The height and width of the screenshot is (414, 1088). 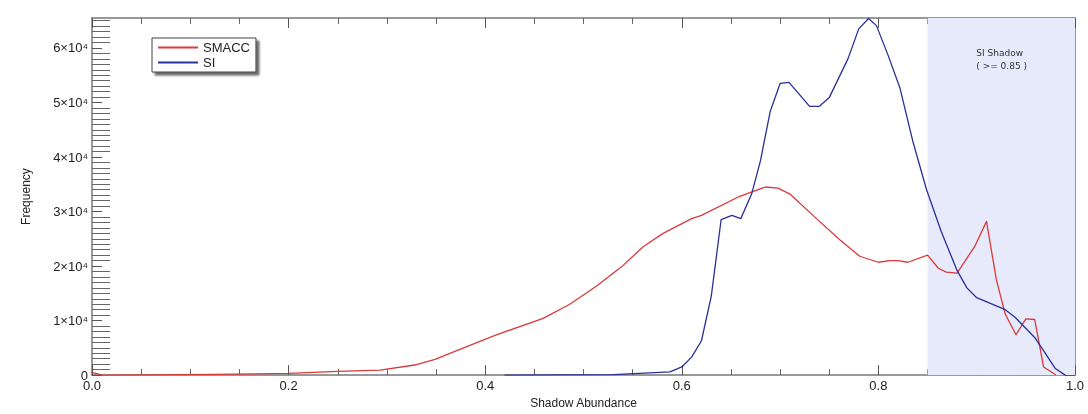 What do you see at coordinates (485, 386) in the screenshot?
I see `x-tick-label: 0.4` at bounding box center [485, 386].